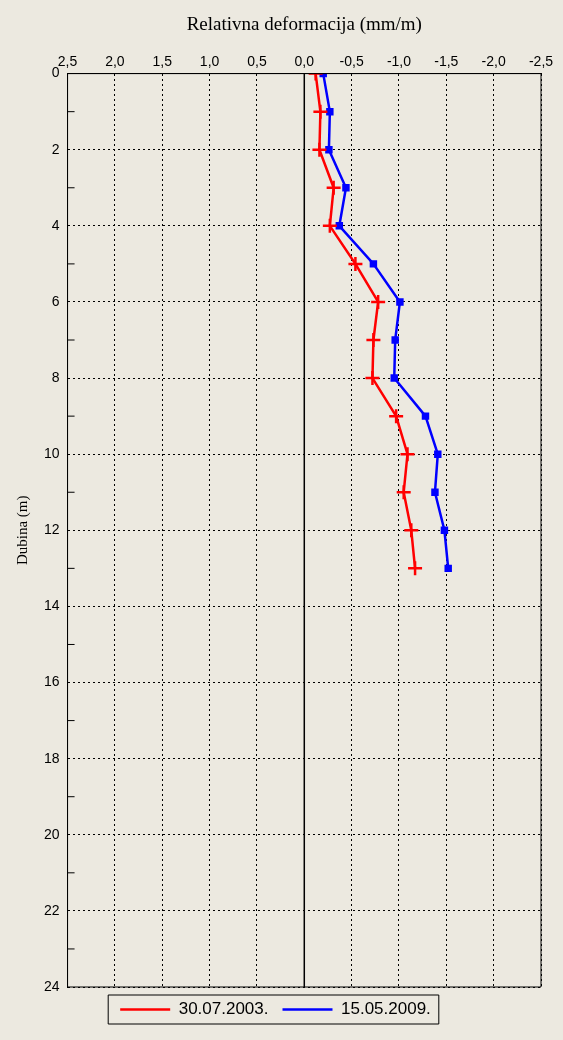  I want to click on y-tick-label: 22, so click(51, 909).